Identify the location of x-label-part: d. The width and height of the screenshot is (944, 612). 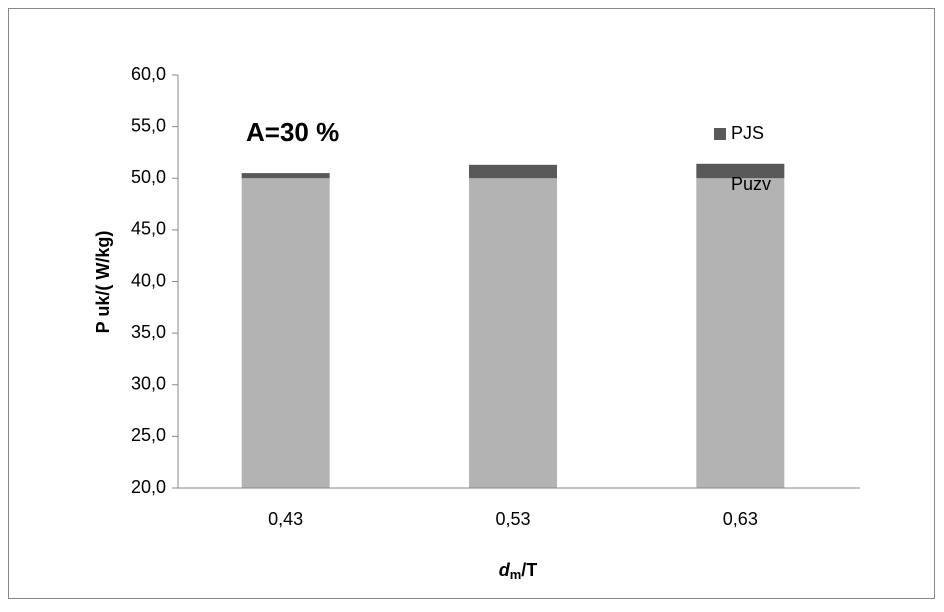
(505, 570).